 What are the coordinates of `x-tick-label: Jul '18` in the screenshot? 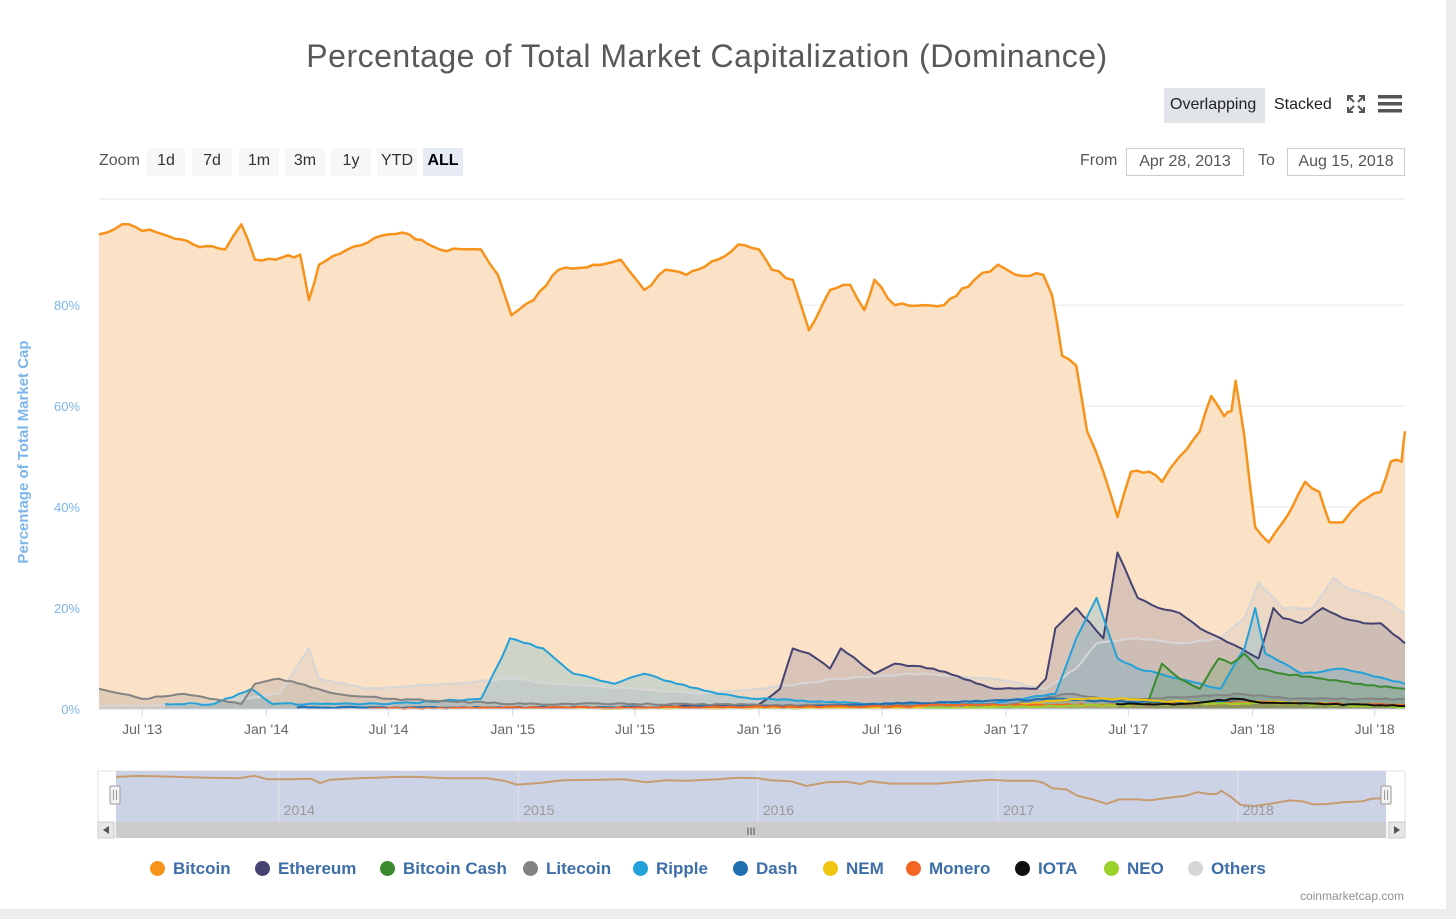 It's located at (1375, 729).